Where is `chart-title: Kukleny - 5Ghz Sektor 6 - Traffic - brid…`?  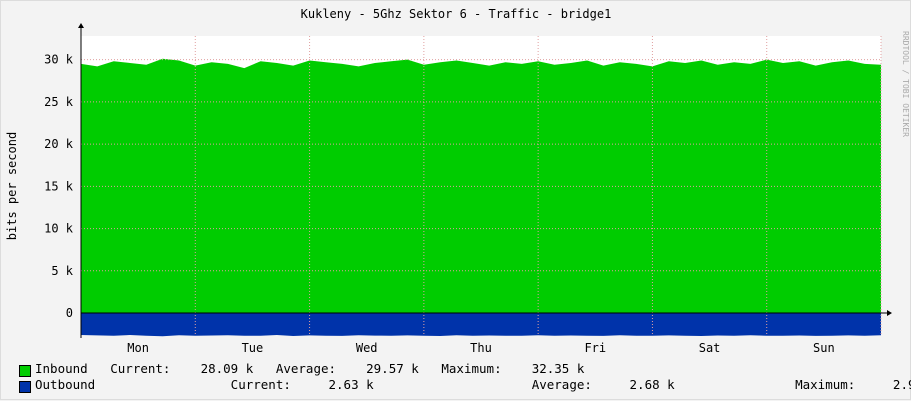 chart-title: Kukleny - 5Ghz Sektor 6 - Traffic - brid… is located at coordinates (456, 14).